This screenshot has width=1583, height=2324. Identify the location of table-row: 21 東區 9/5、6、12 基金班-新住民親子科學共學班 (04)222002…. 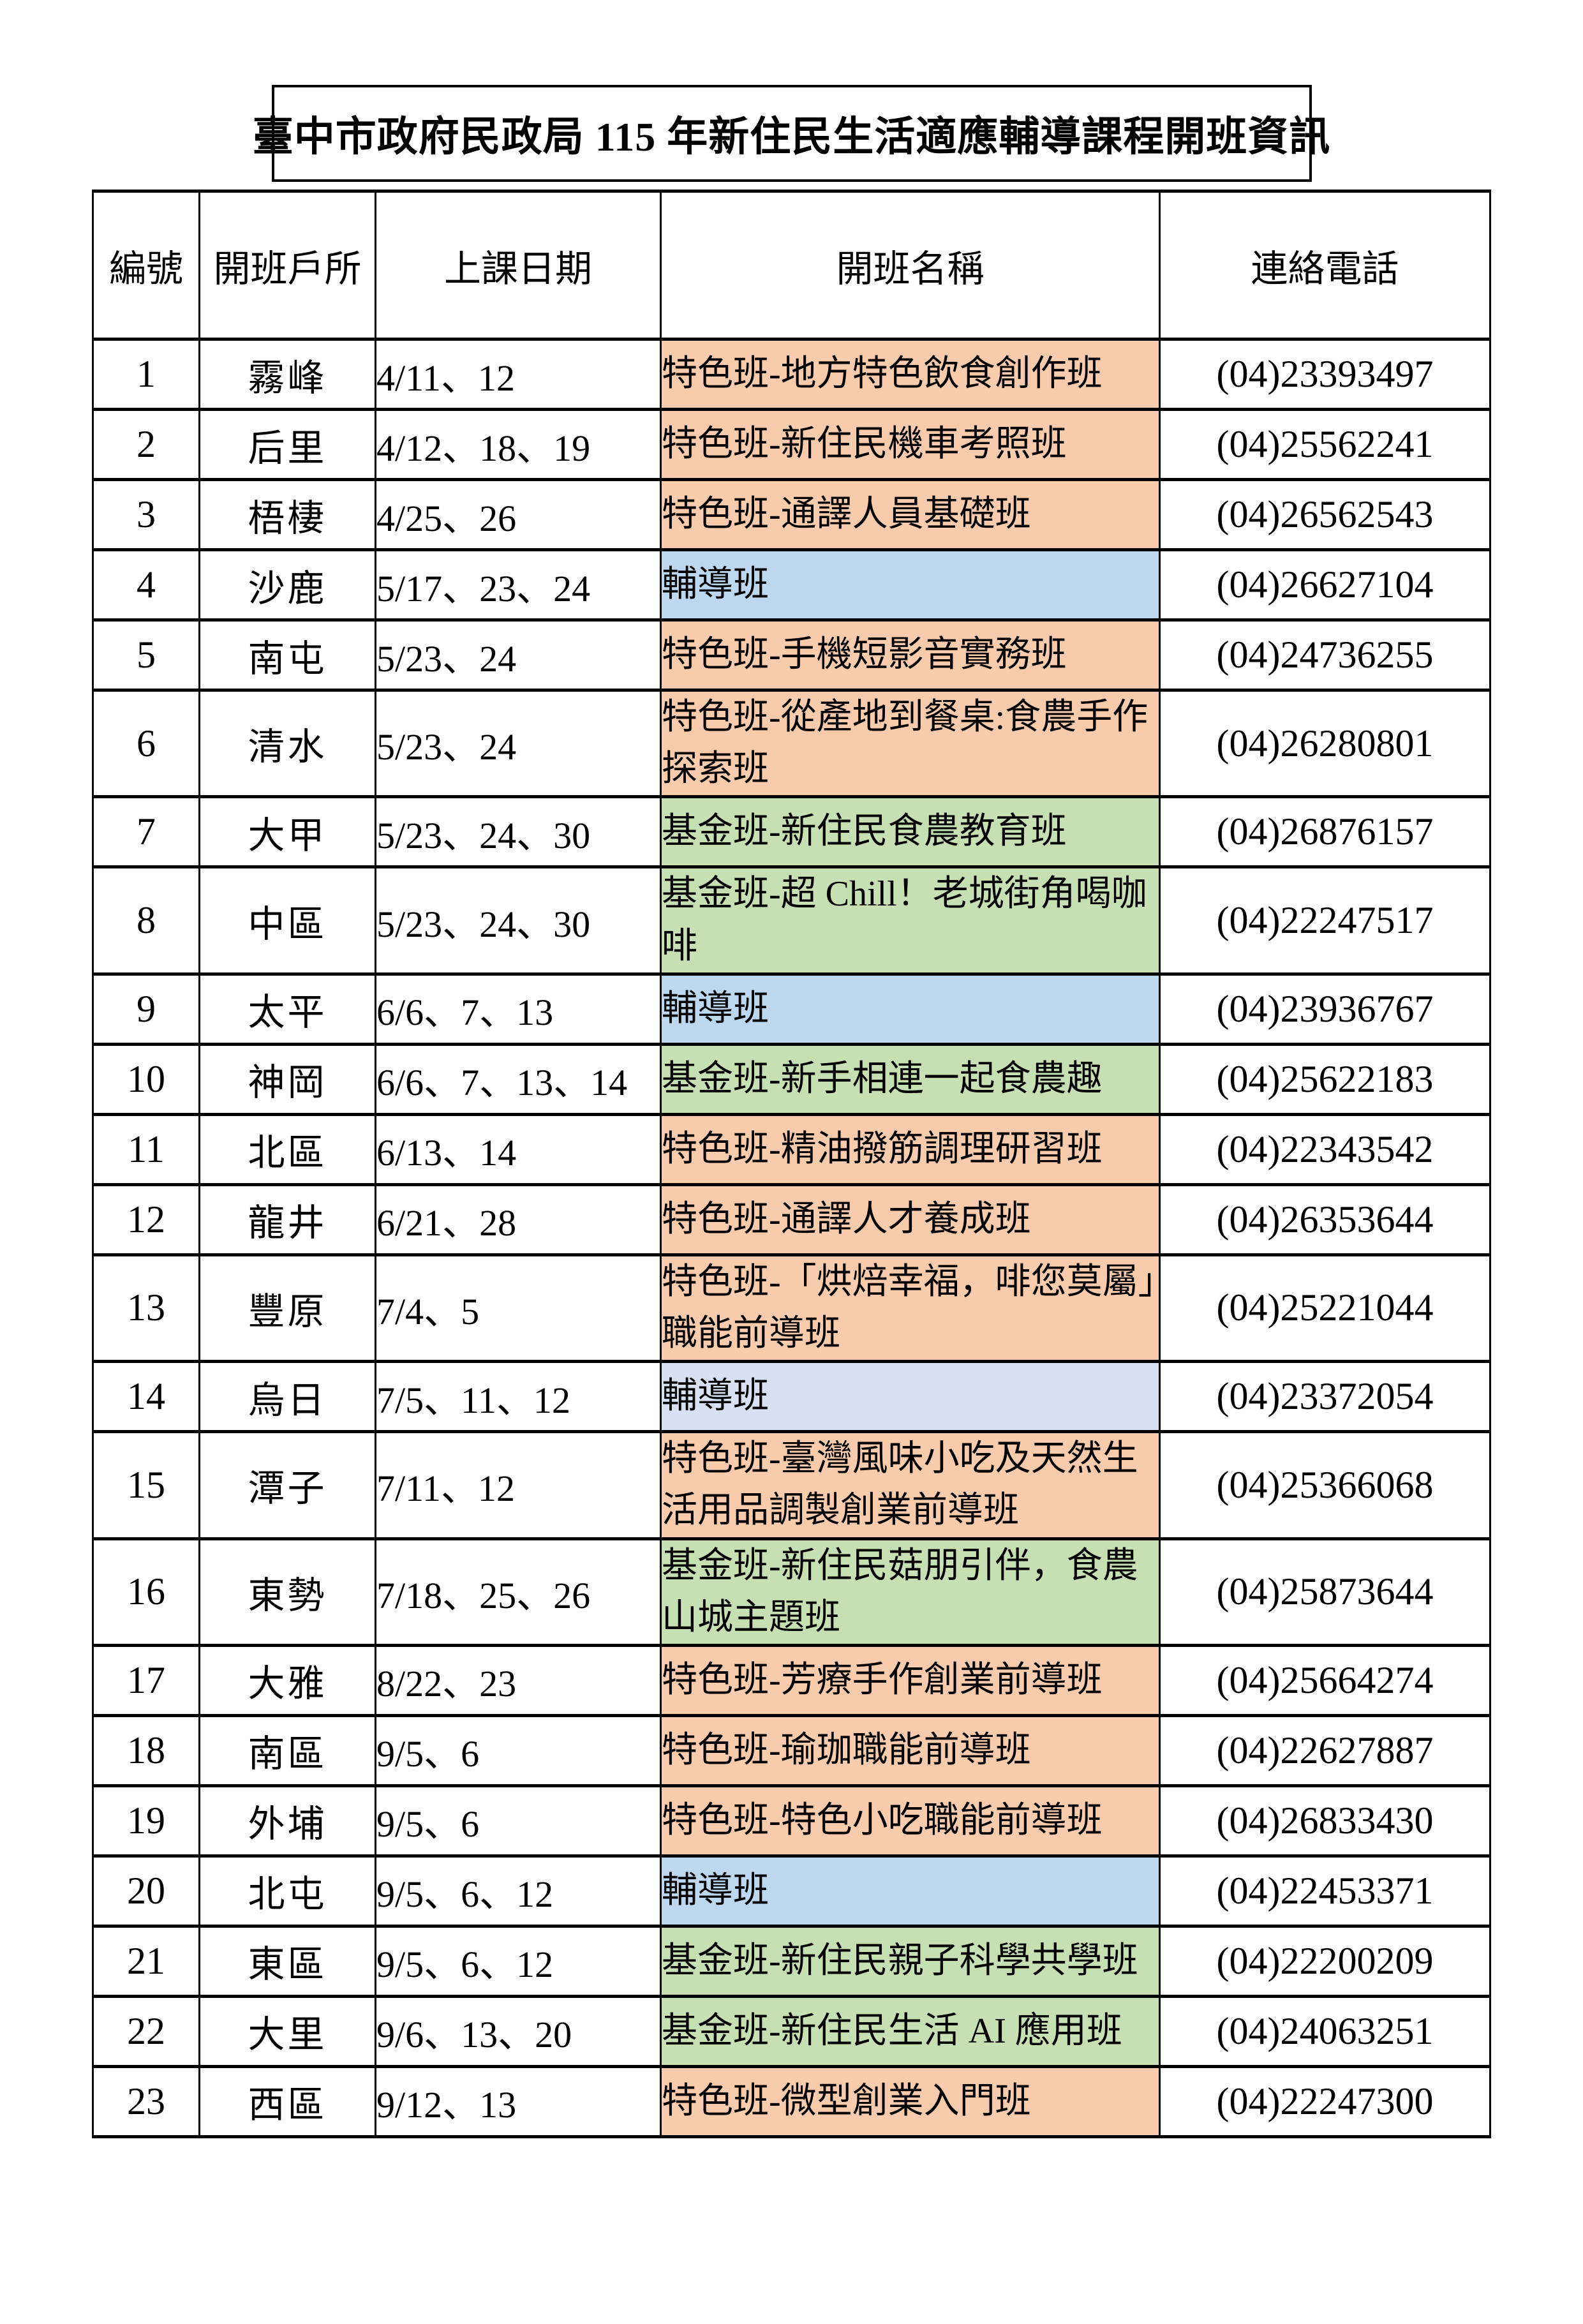
(791, 1961).